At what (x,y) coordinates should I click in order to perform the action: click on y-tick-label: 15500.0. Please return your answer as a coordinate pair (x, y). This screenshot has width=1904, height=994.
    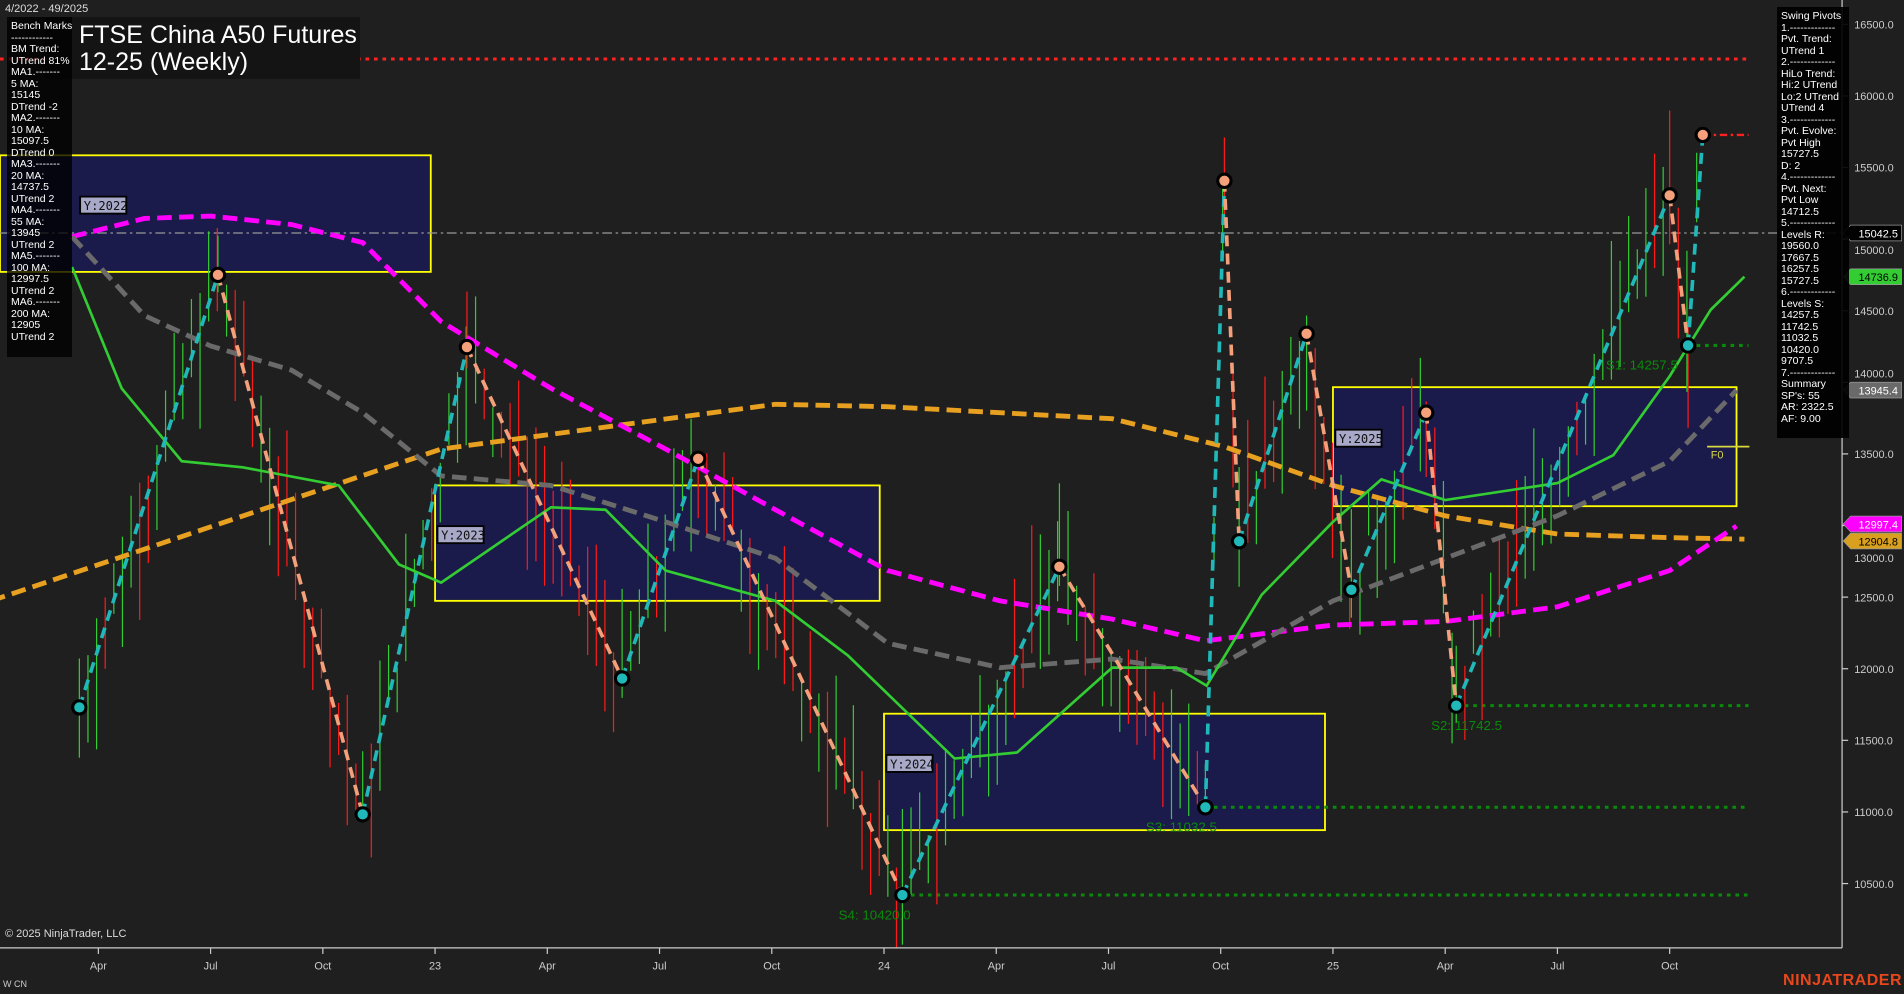
    Looking at the image, I should click on (1873, 169).